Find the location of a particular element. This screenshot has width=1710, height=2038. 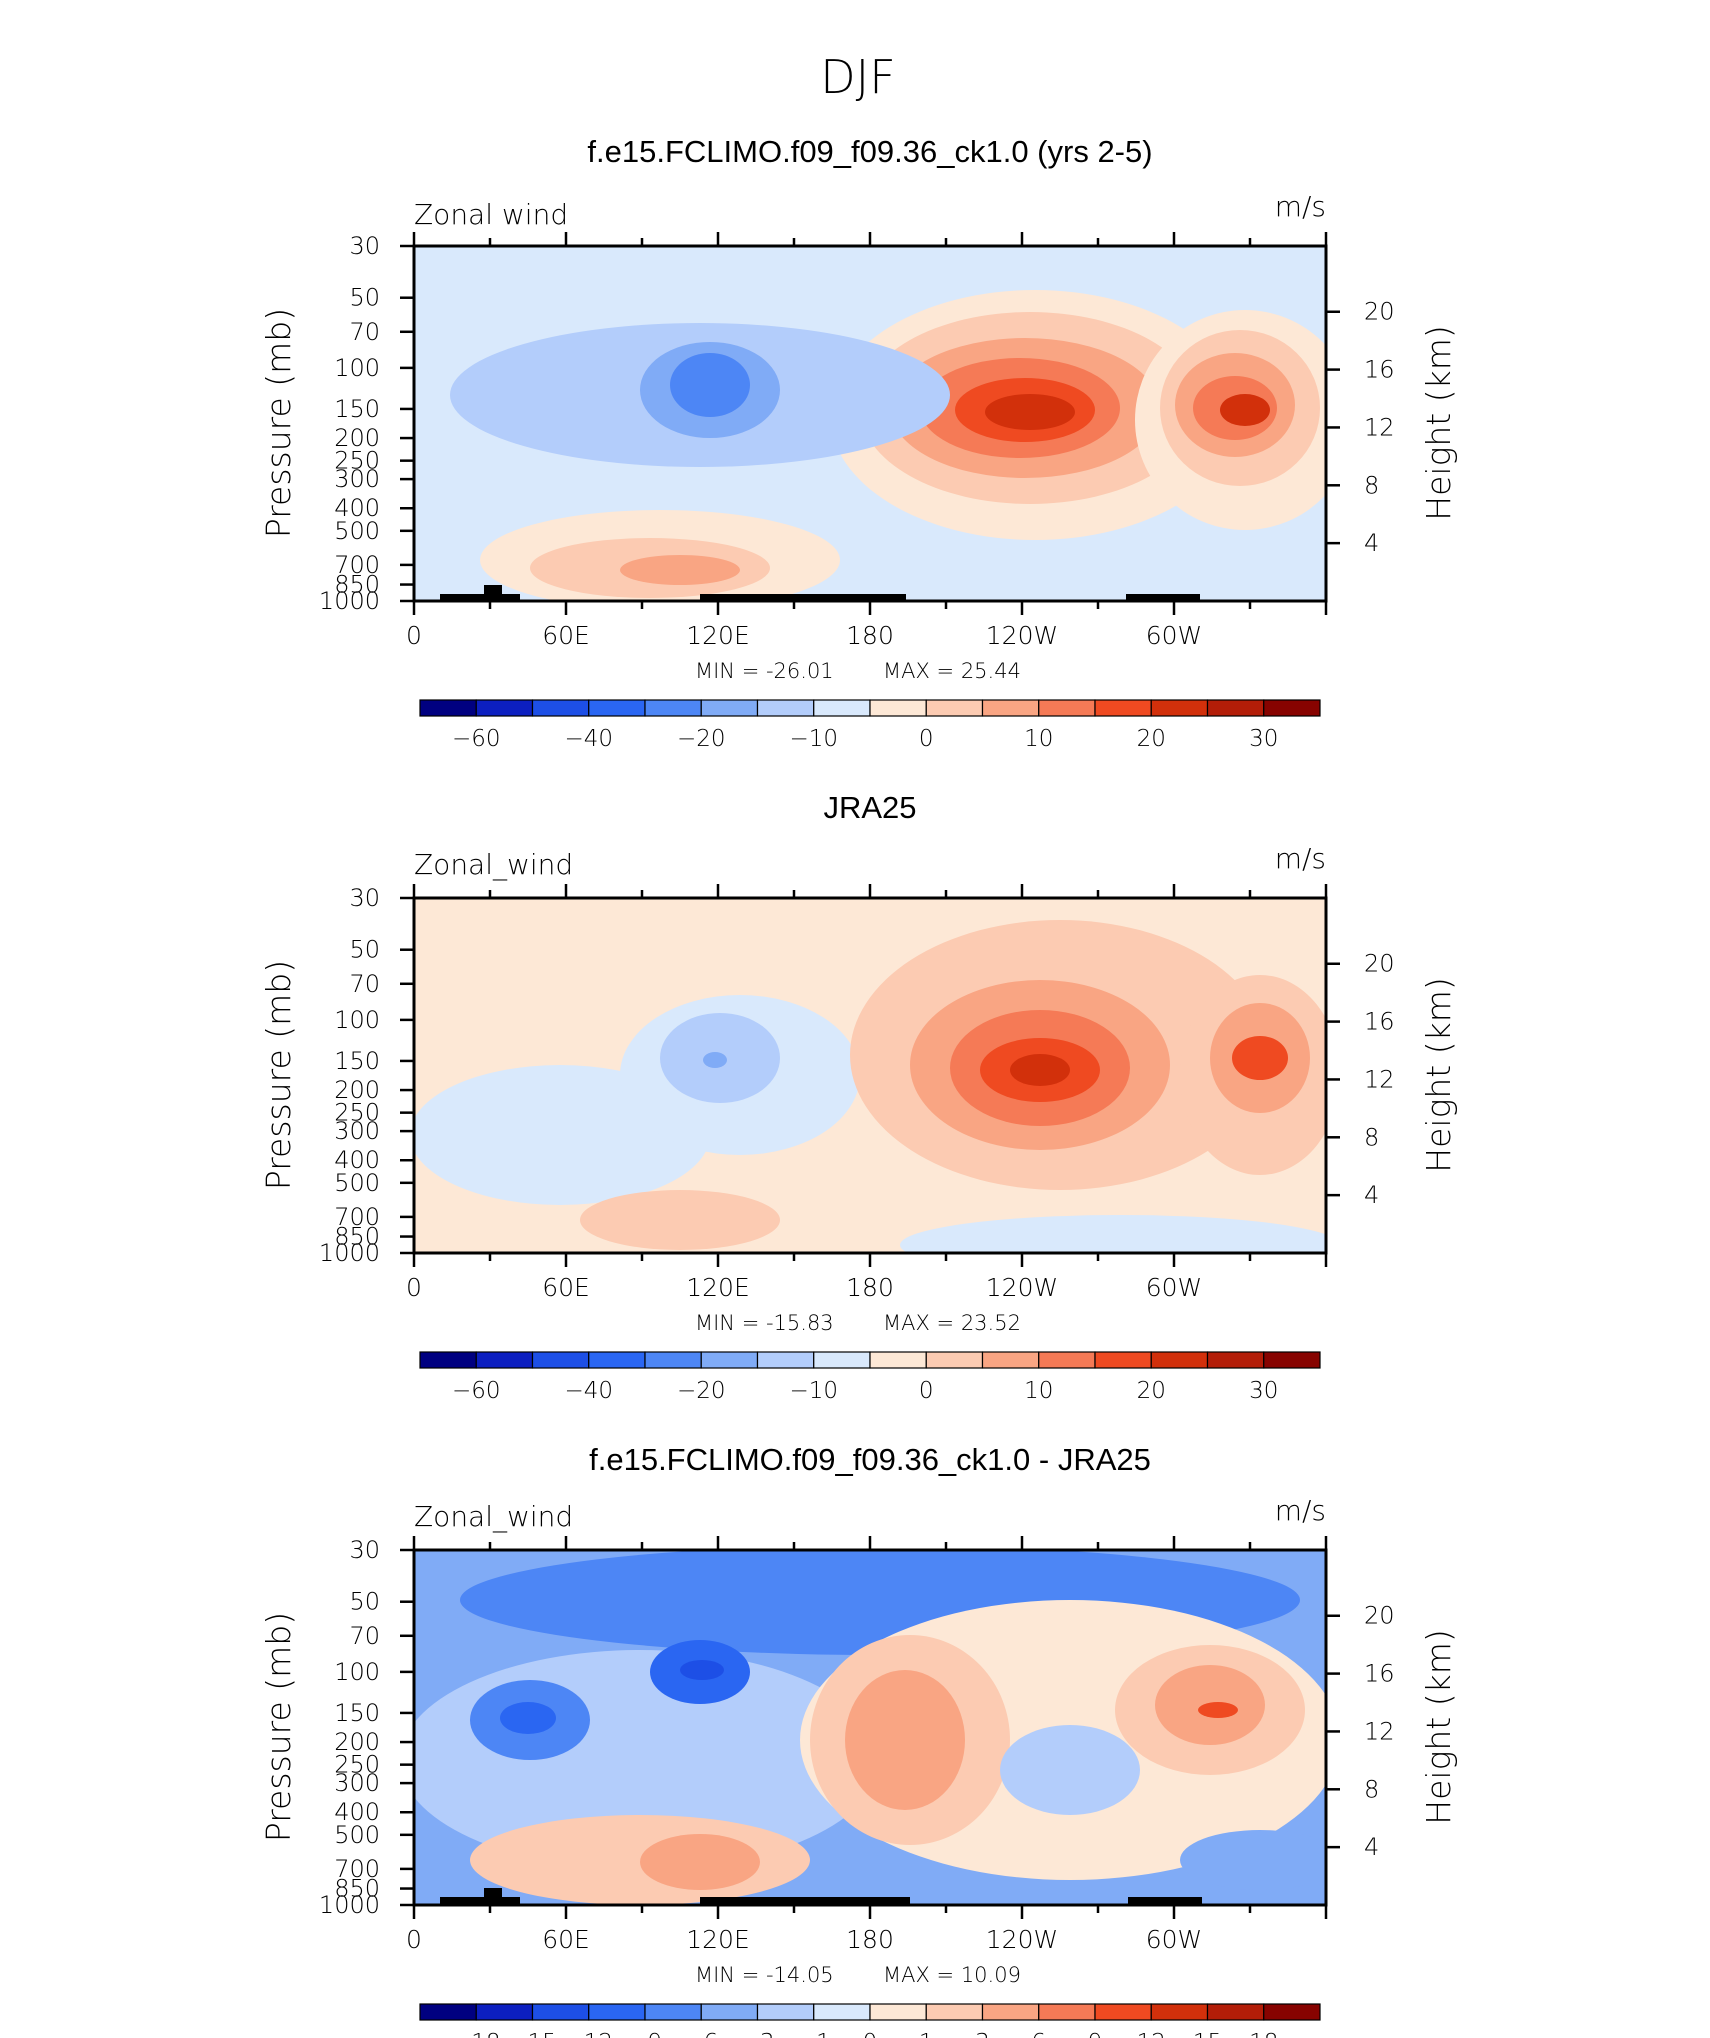

y-tick-label: 200 is located at coordinates (357, 1742).